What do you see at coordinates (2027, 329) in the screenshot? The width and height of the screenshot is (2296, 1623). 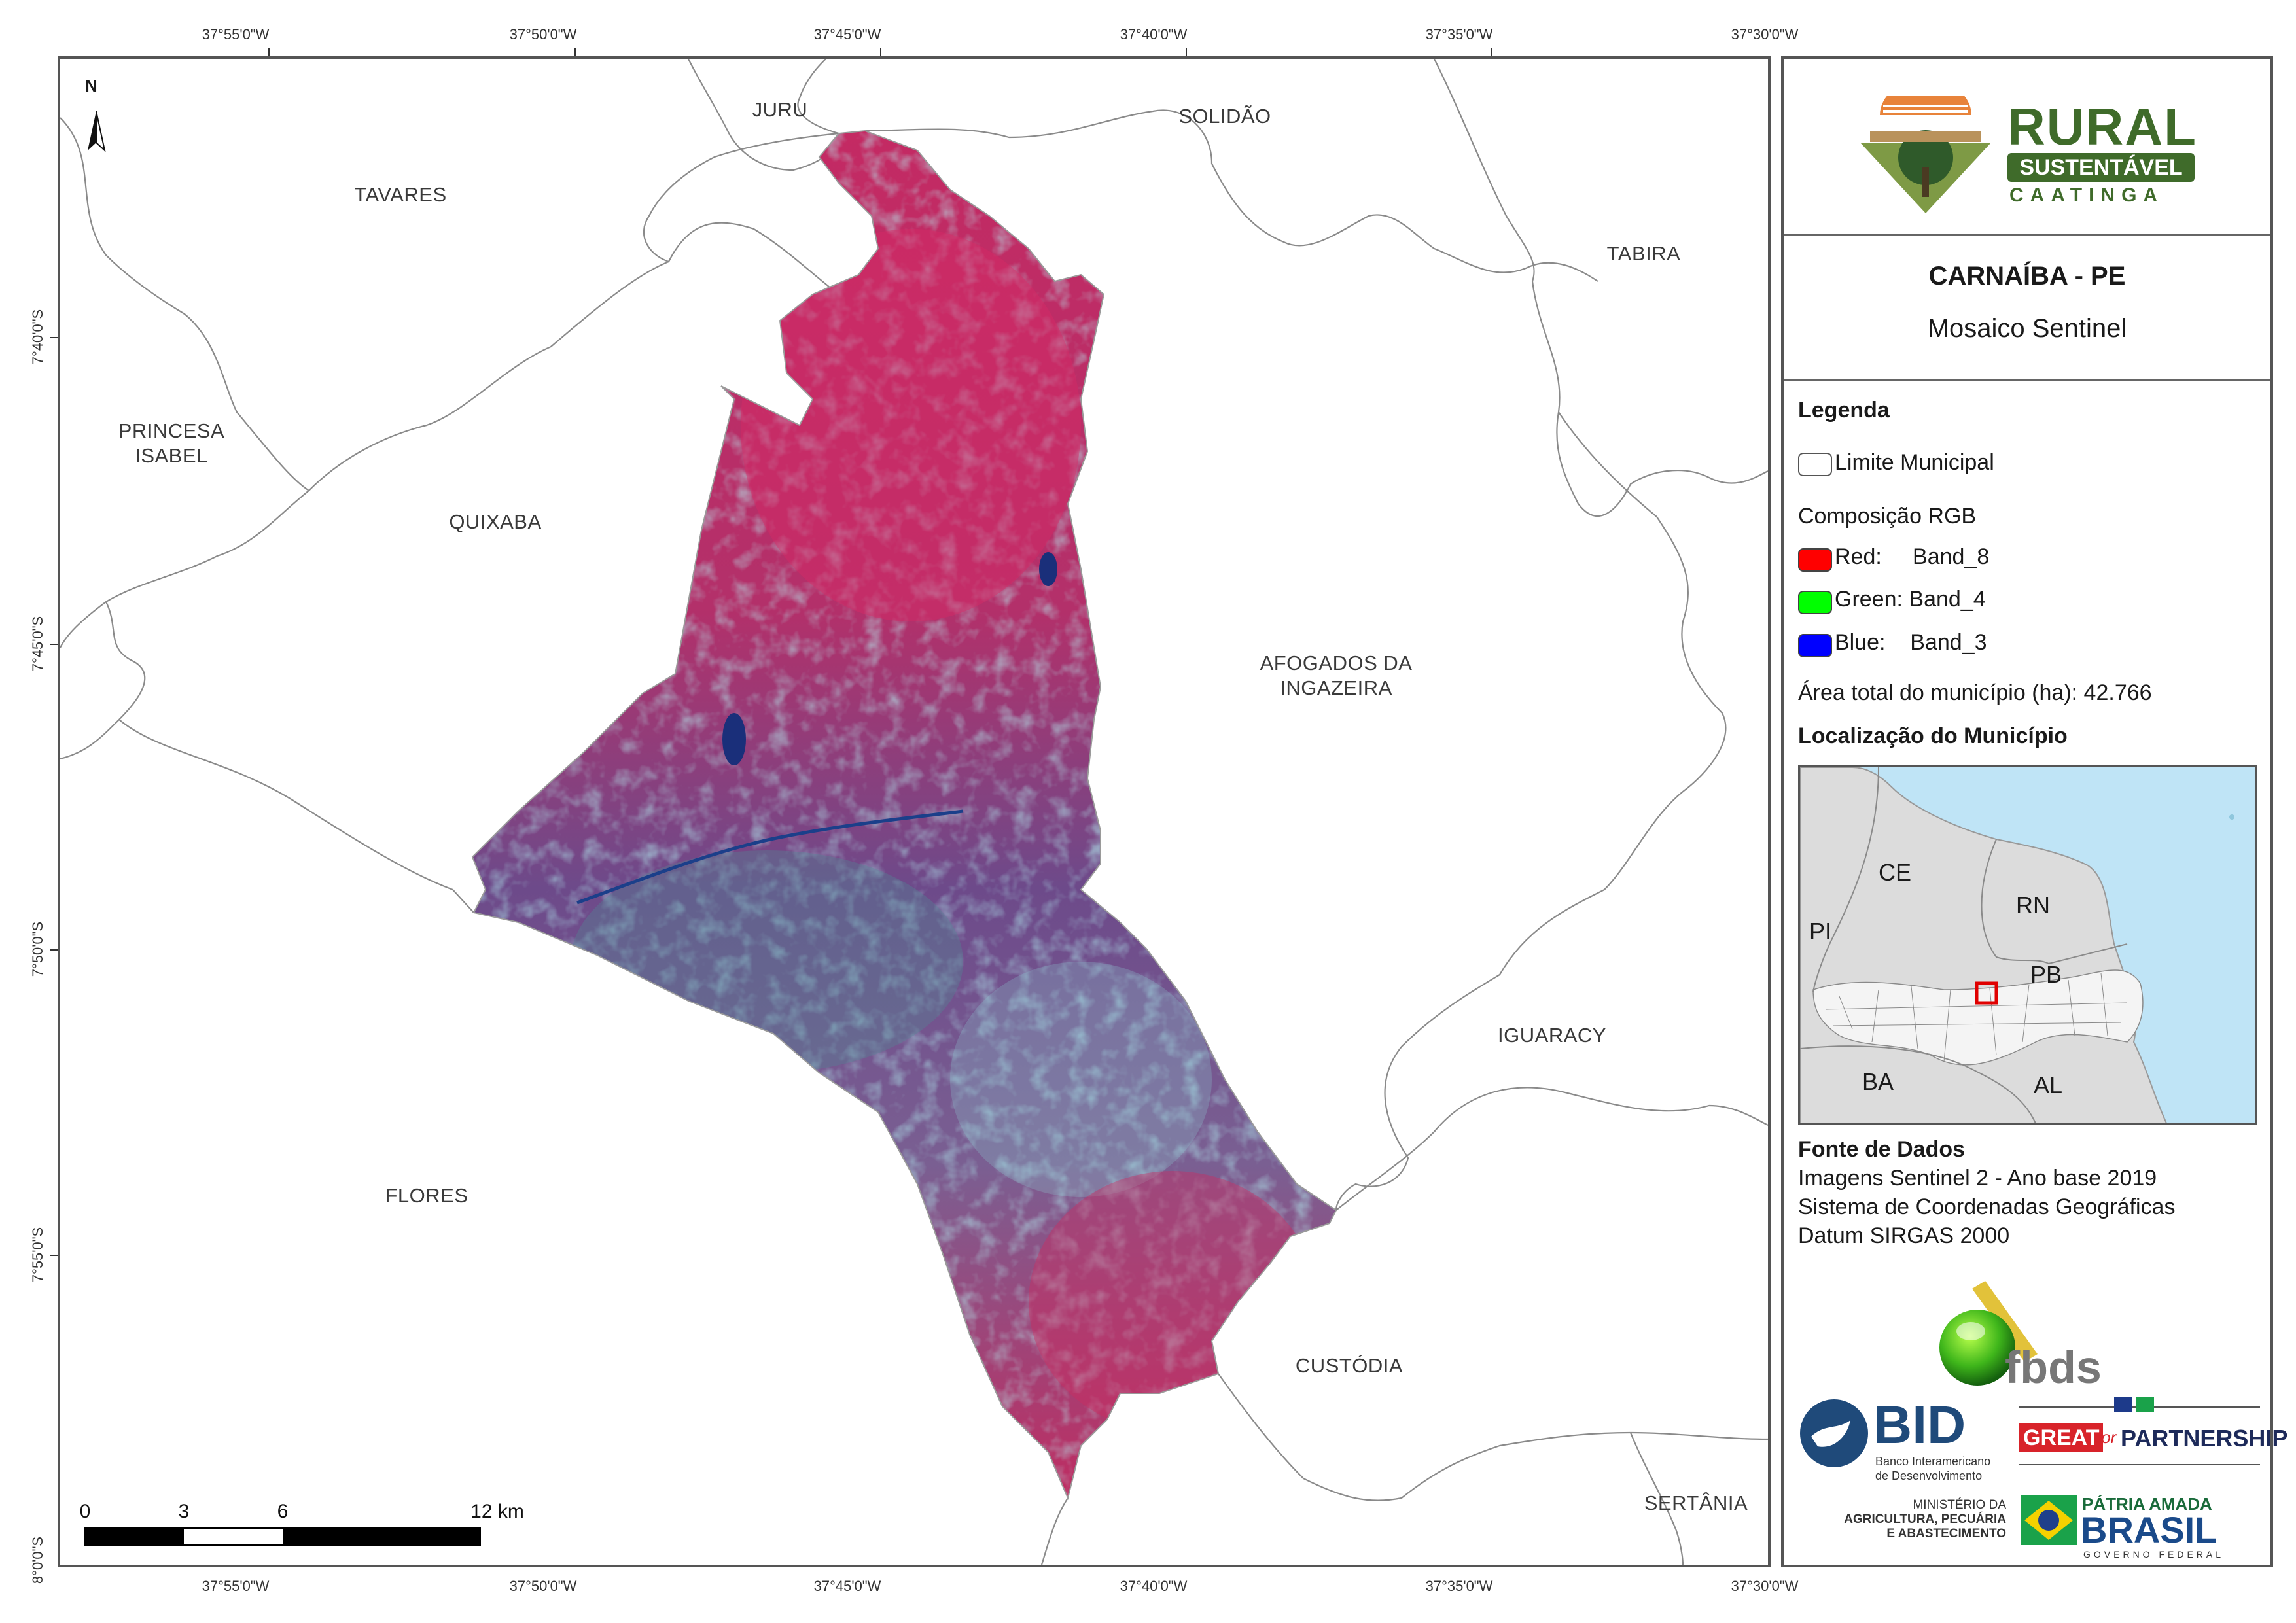 I see `map-subtitle: Mosaico Sentinel` at bounding box center [2027, 329].